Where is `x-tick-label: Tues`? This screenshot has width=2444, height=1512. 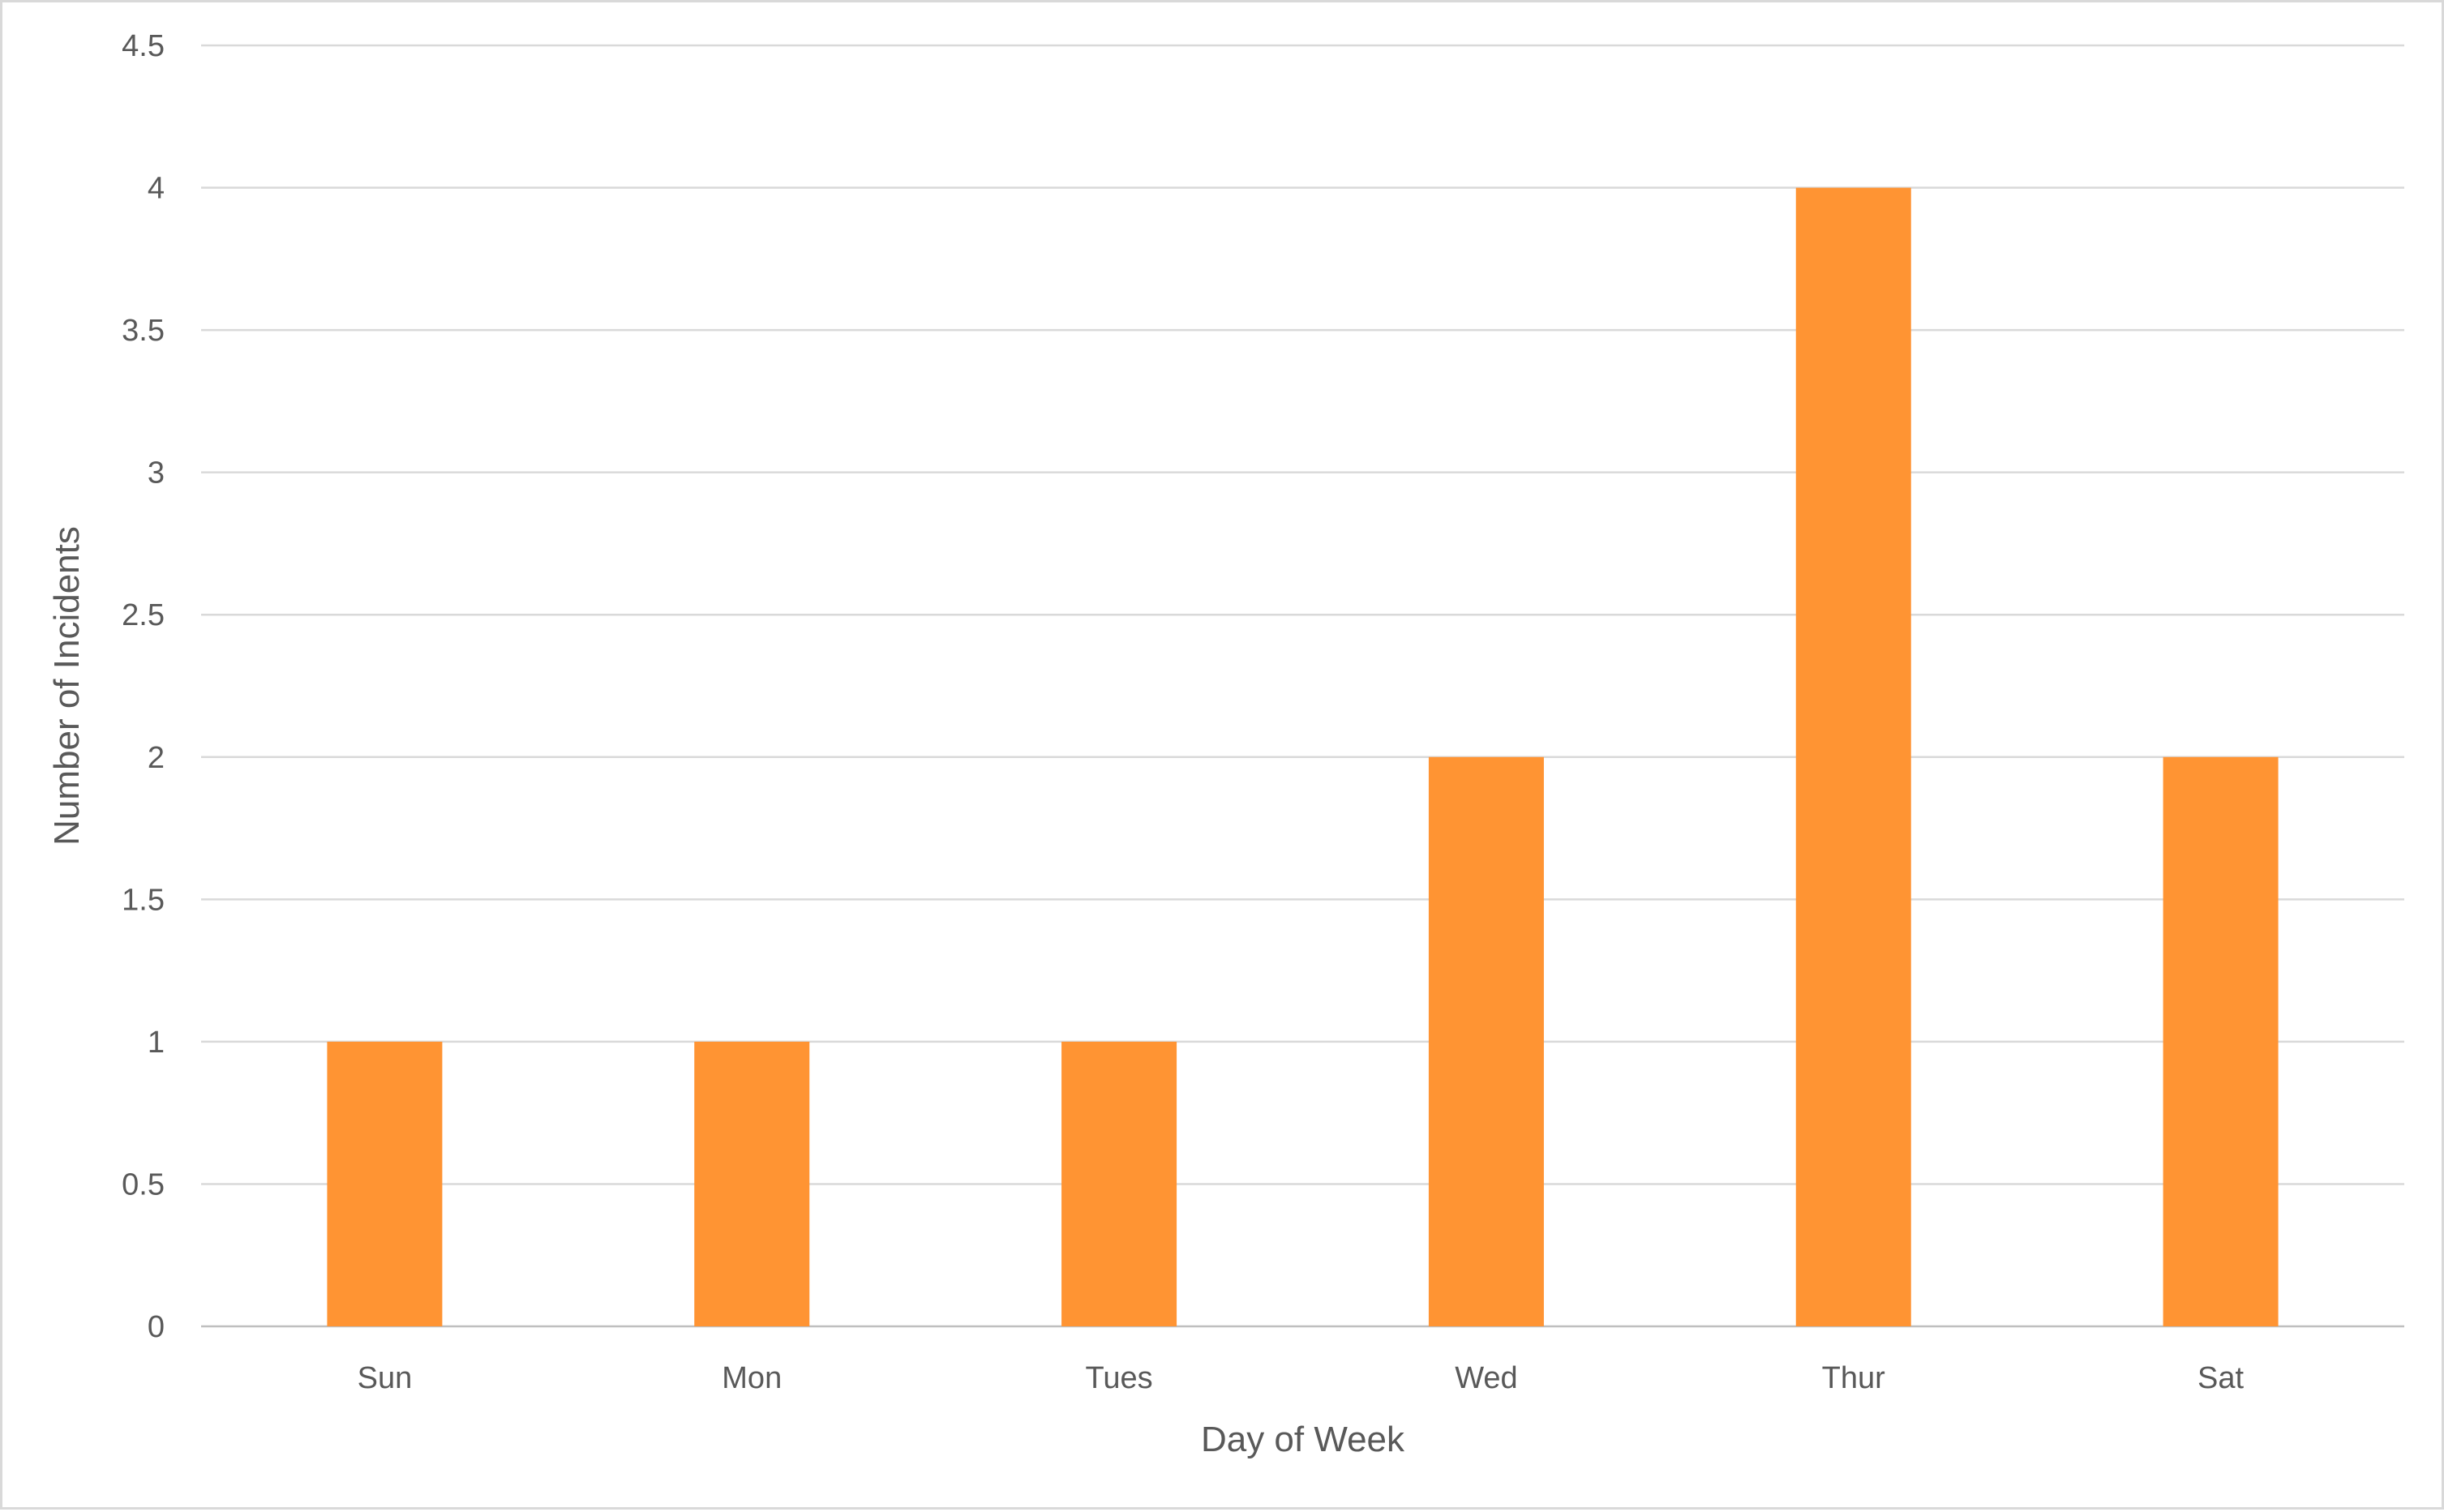 x-tick-label: Tues is located at coordinates (1119, 1378).